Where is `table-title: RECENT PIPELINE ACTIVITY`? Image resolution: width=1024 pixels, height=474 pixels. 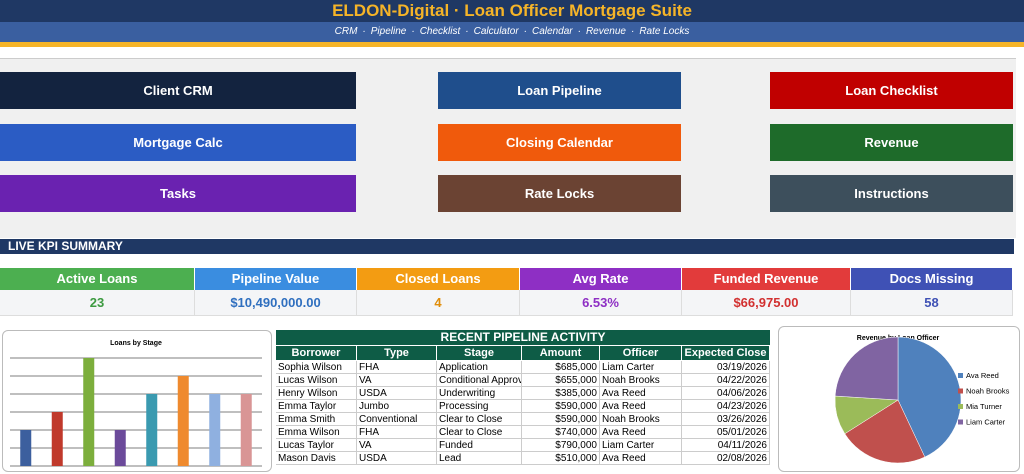
table-title: RECENT PIPELINE ACTIVITY is located at coordinates (523, 337).